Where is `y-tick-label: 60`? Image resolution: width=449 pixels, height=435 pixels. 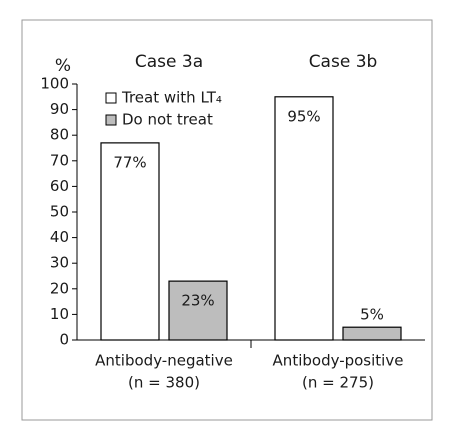 y-tick-label: 60 is located at coordinates (59, 186).